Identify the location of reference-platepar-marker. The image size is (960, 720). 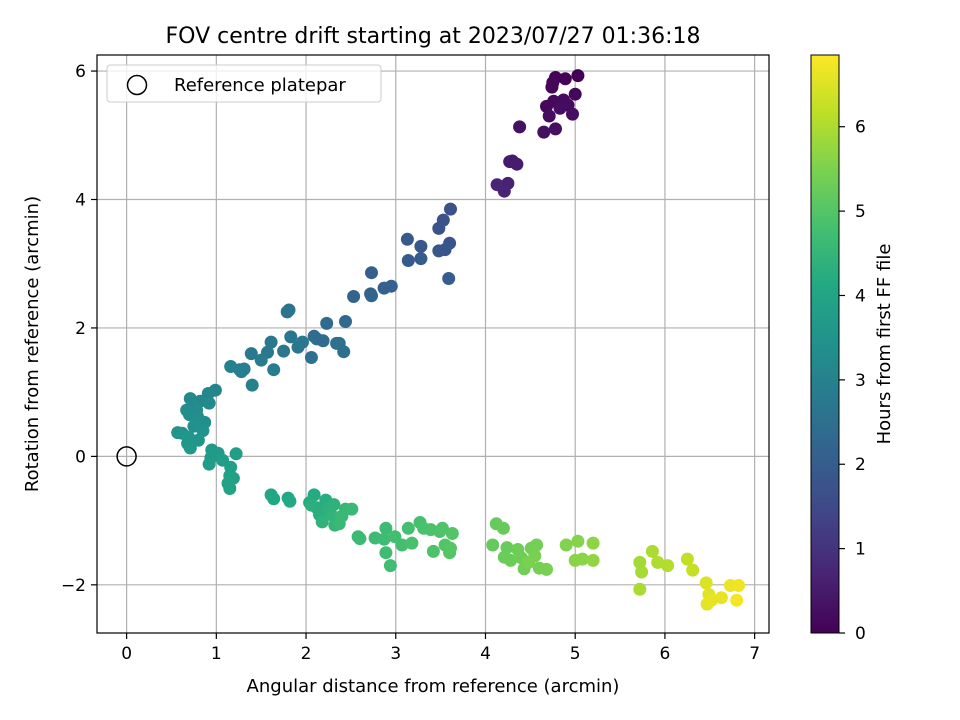
(126, 456).